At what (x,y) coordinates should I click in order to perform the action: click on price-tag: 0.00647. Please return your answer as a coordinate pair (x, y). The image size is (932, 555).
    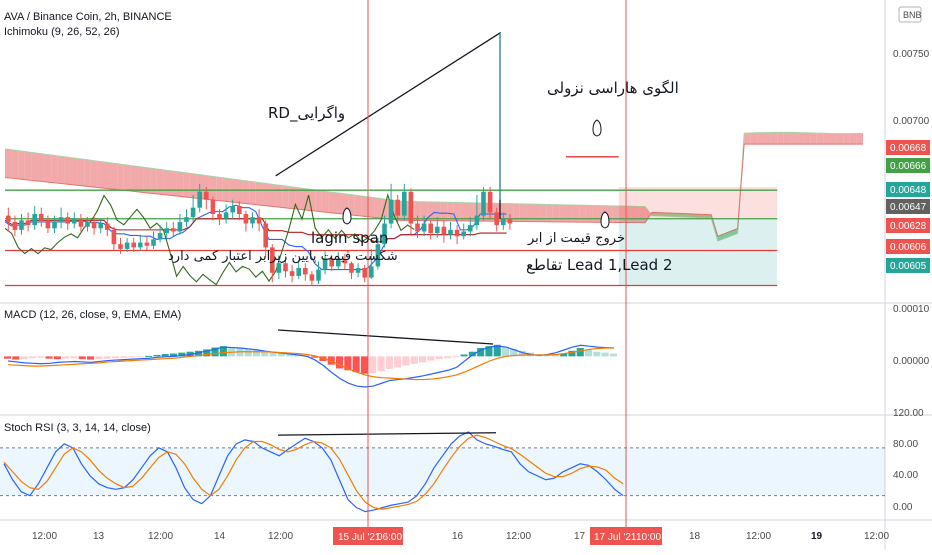
    Looking at the image, I should click on (908, 206).